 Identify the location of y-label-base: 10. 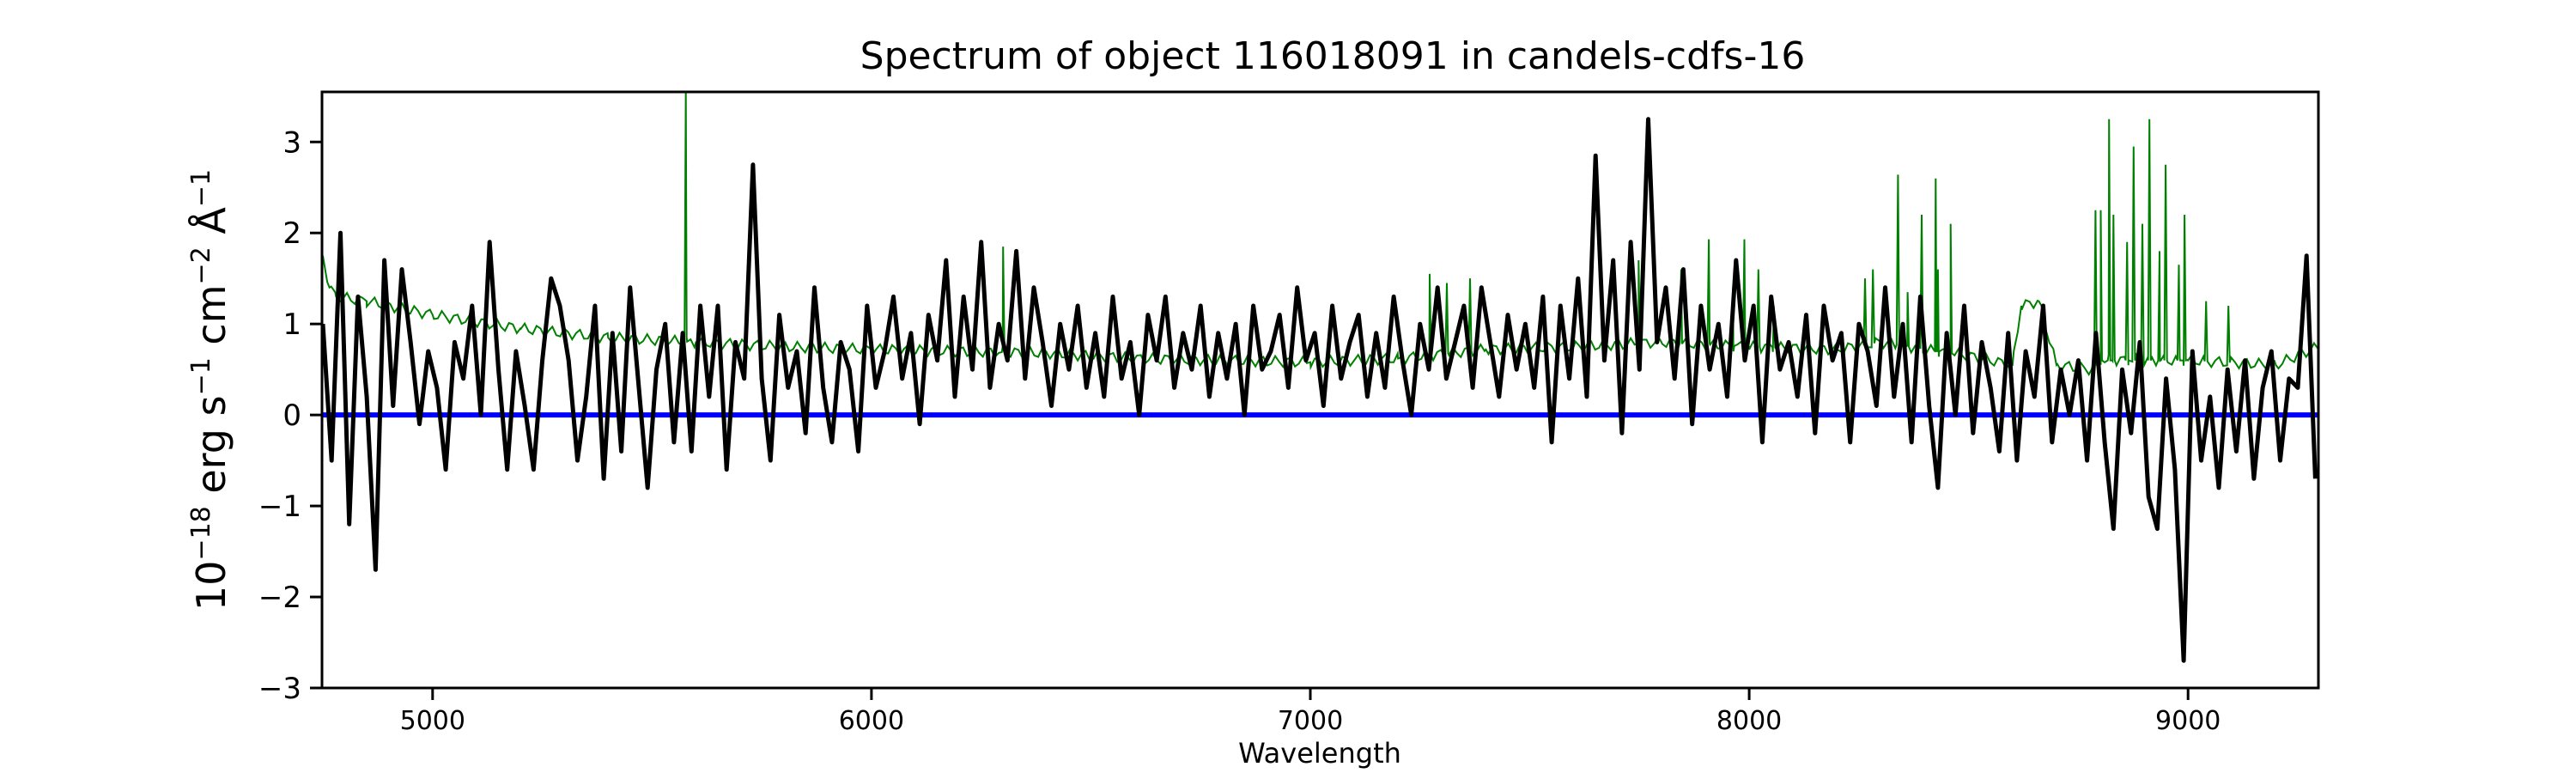
(211, 586).